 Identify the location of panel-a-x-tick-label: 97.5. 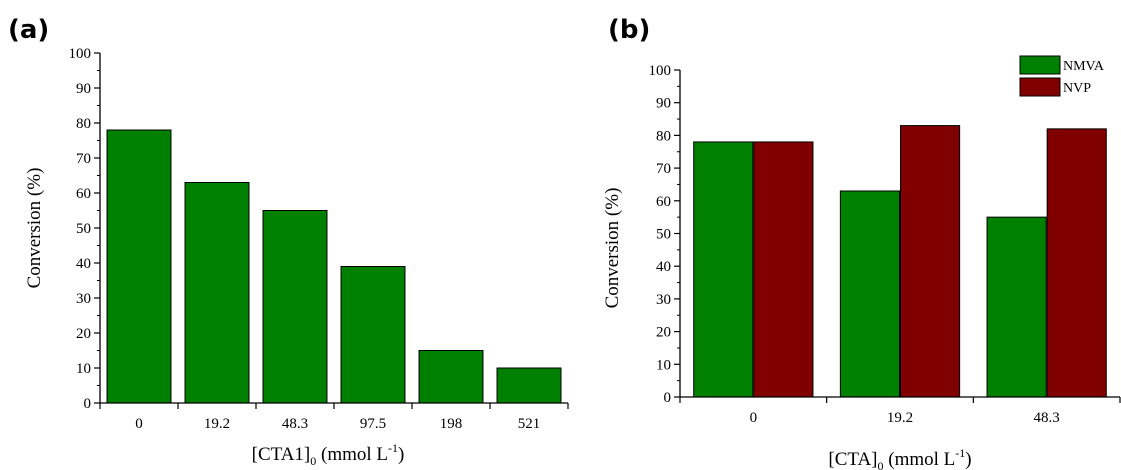
(373, 424).